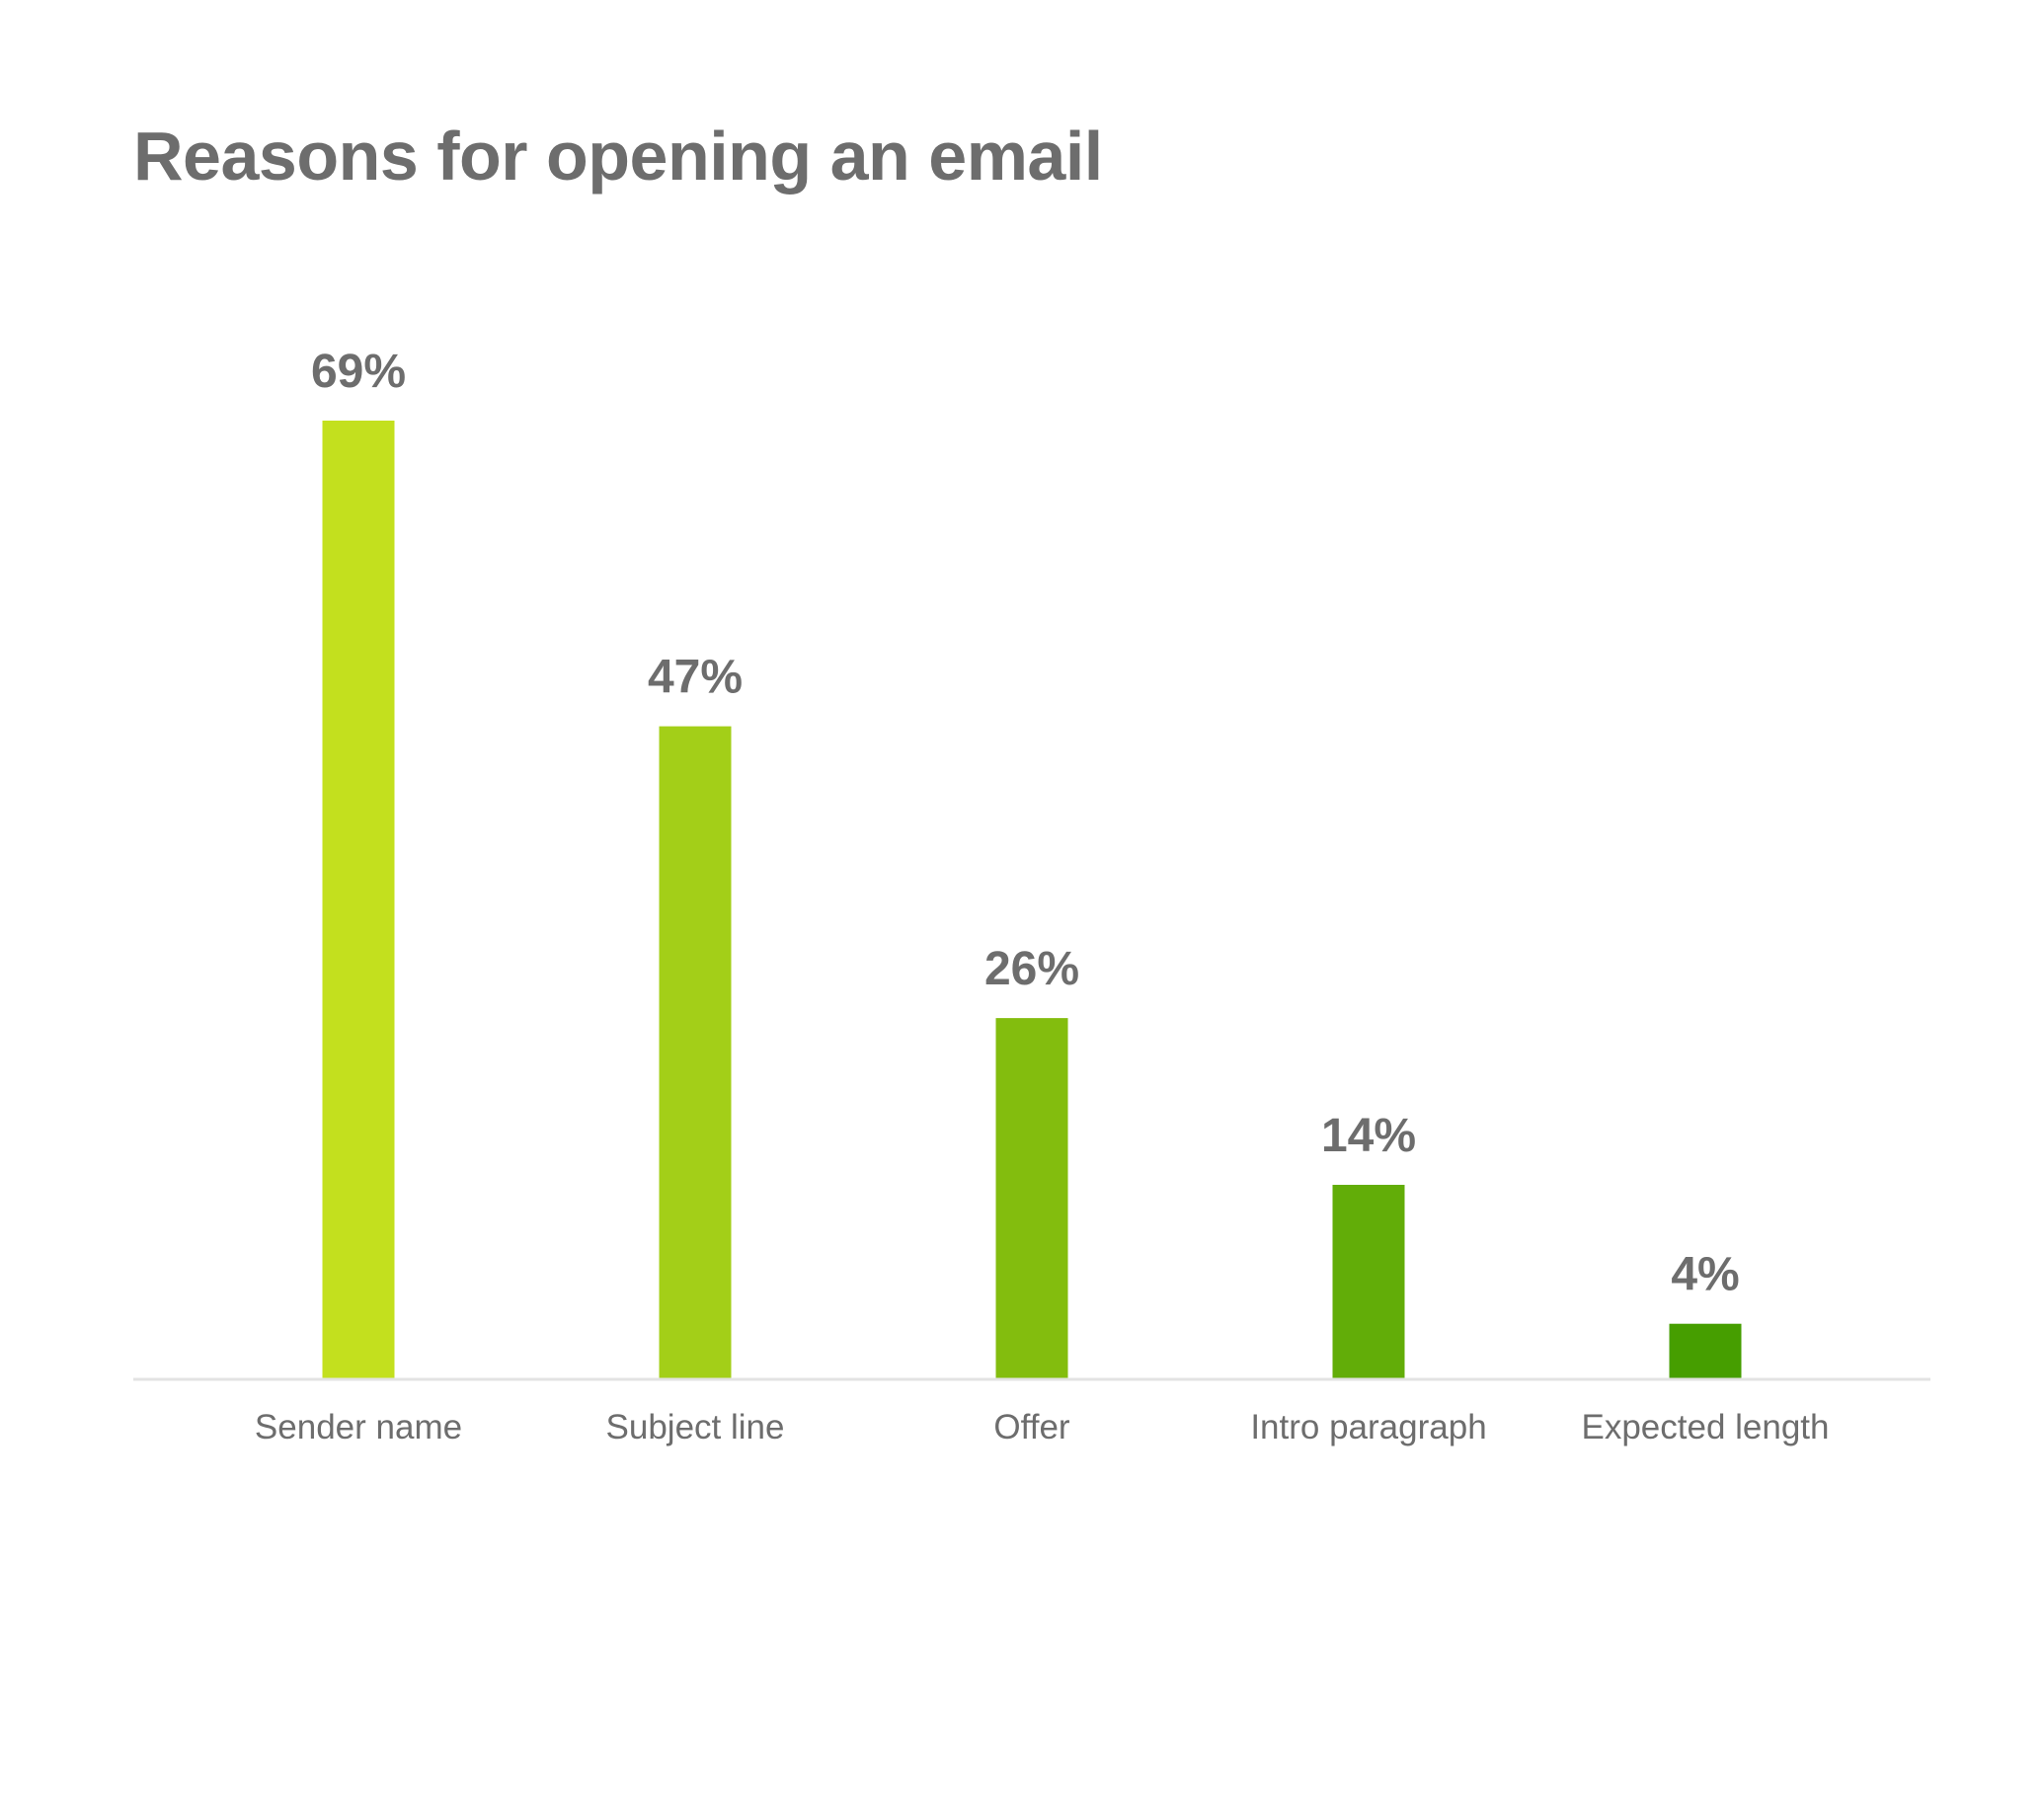  Describe the element at coordinates (1369, 1136) in the screenshot. I see `value-label-3: 14%` at that location.